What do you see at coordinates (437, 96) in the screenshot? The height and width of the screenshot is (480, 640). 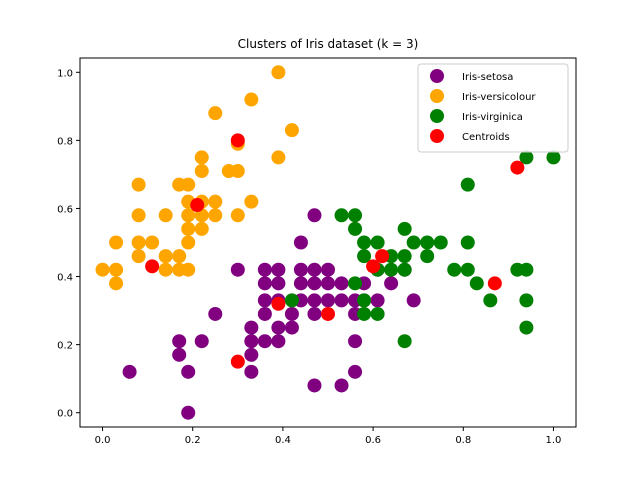 I see `legend-marker-iris-versicolour` at bounding box center [437, 96].